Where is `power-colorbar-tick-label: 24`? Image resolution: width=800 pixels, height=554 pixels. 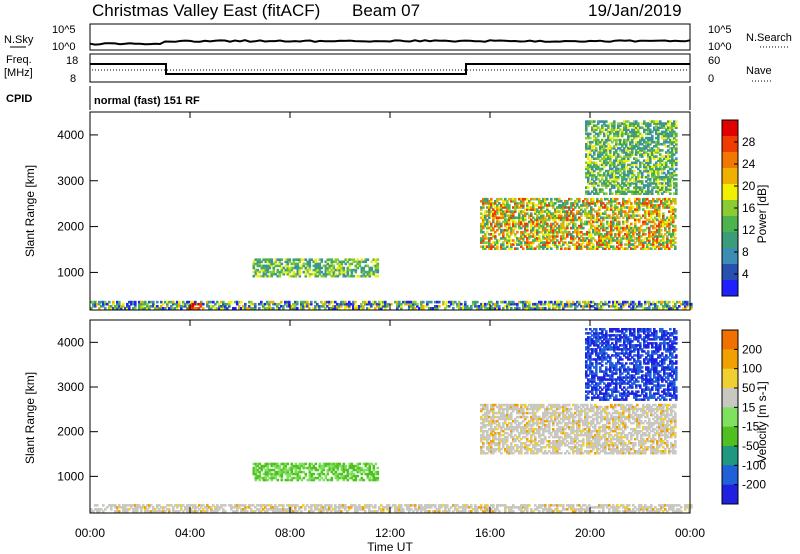 power-colorbar-tick-label: 24 is located at coordinates (749, 164).